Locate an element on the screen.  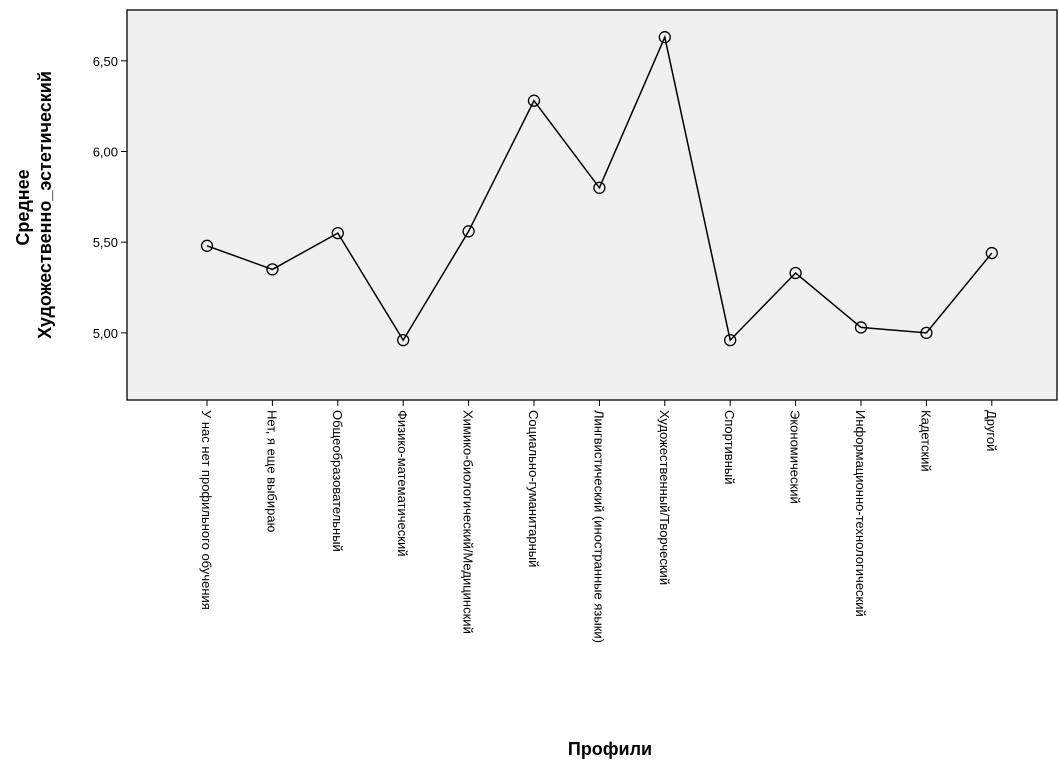
x-axis-title: Профили is located at coordinates (610, 749).